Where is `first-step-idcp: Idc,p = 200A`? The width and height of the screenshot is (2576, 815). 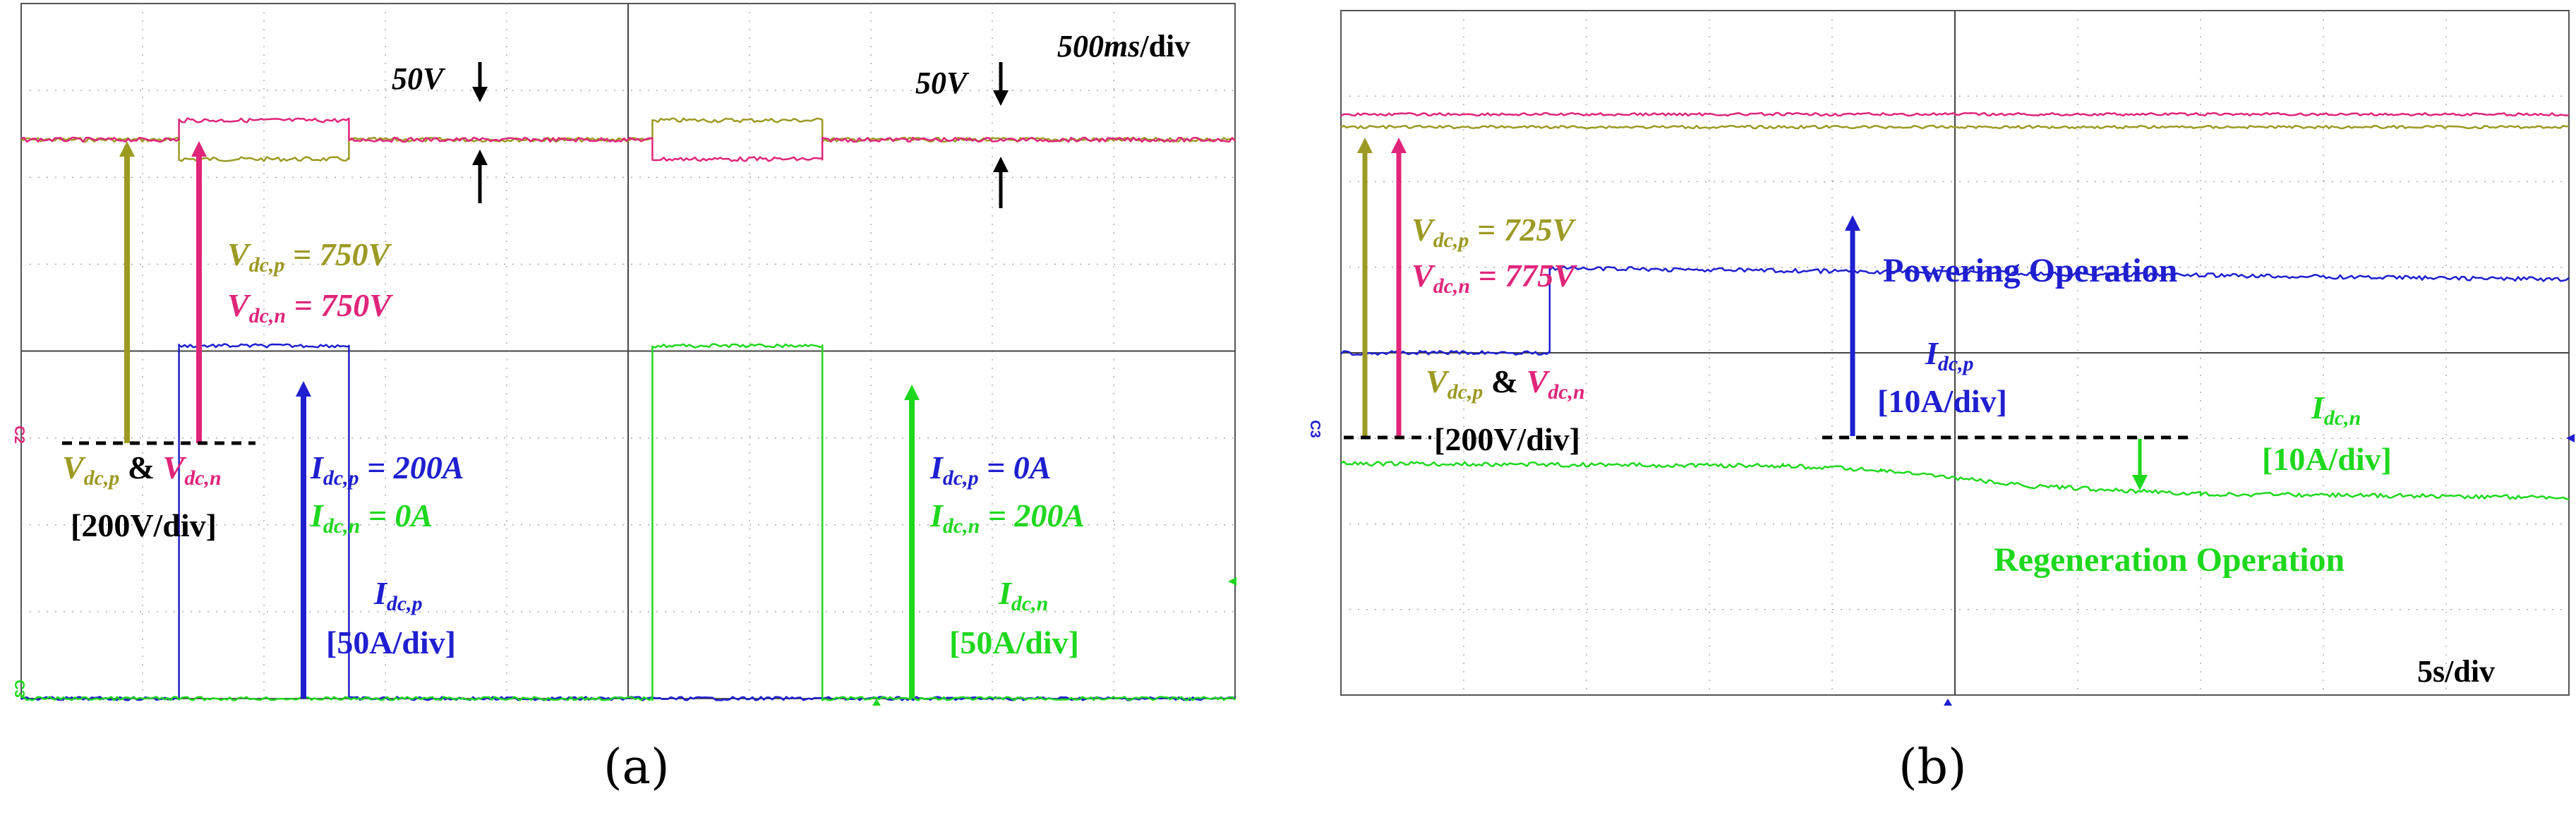 first-step-idcp: Idc,p = 200A is located at coordinates (387, 469).